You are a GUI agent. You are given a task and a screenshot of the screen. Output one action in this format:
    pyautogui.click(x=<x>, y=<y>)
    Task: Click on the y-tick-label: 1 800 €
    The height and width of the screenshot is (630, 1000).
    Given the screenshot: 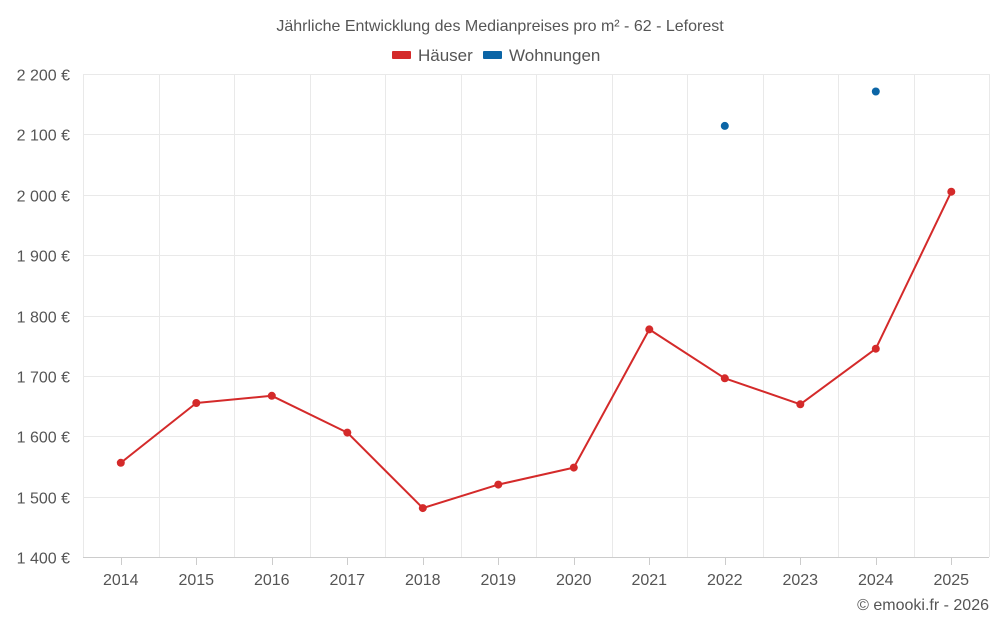 What is the action you would take?
    pyautogui.click(x=43, y=318)
    